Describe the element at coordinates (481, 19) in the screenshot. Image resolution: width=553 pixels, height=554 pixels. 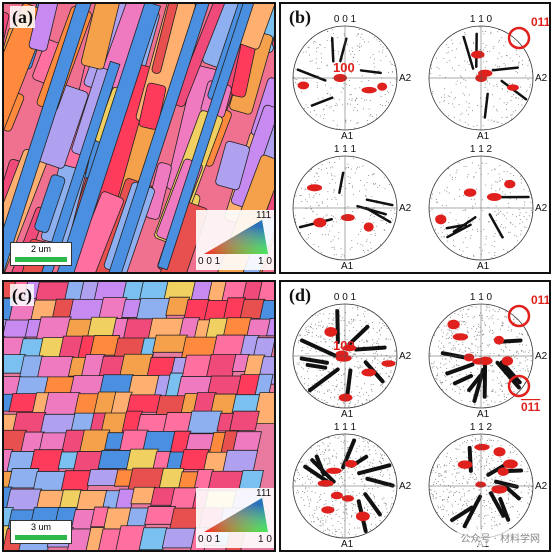
I see `pole-figure-title: 1 1 0` at that location.